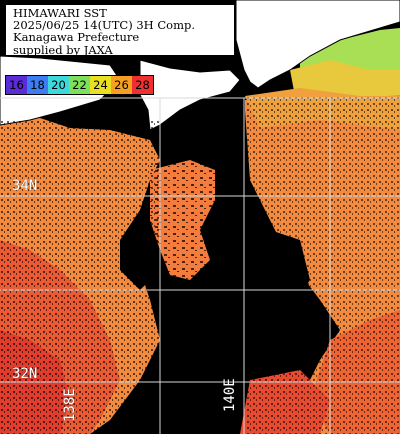  Describe the element at coordinates (121, 85) in the screenshot. I see `legend-26: 26` at that location.